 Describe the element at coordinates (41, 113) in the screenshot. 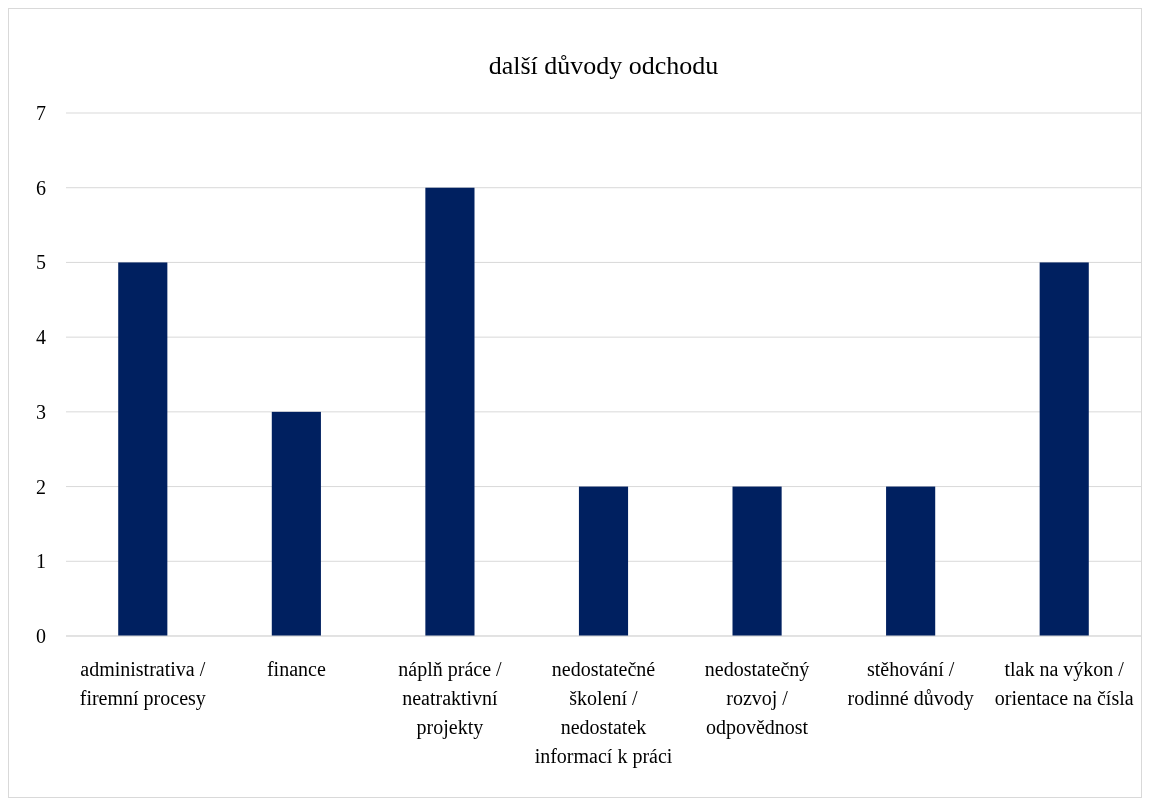

I see `y-tick-label: 7` at that location.